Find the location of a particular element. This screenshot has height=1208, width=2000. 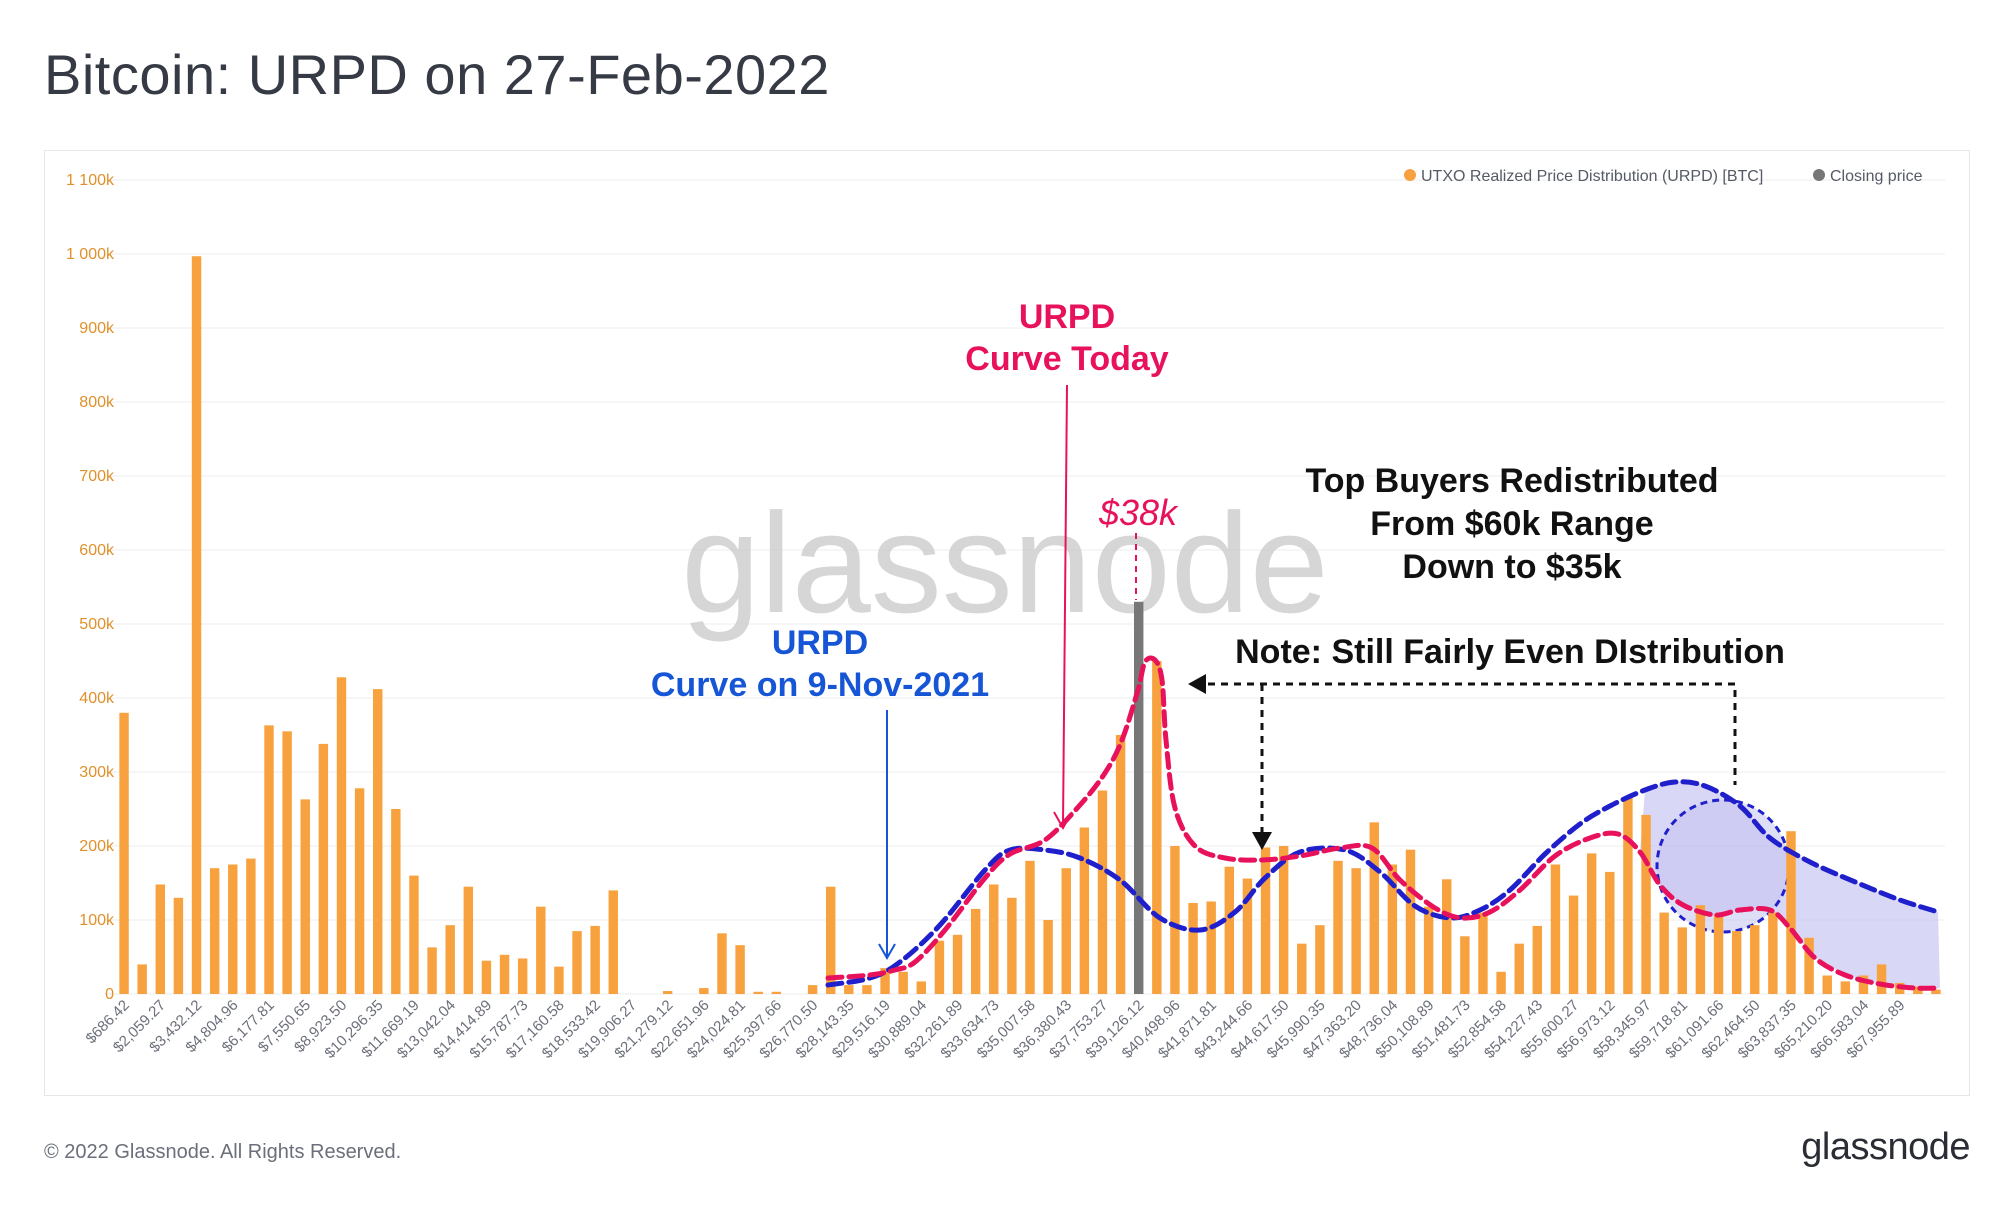

y-tick-label: 600k is located at coordinates (97, 550).